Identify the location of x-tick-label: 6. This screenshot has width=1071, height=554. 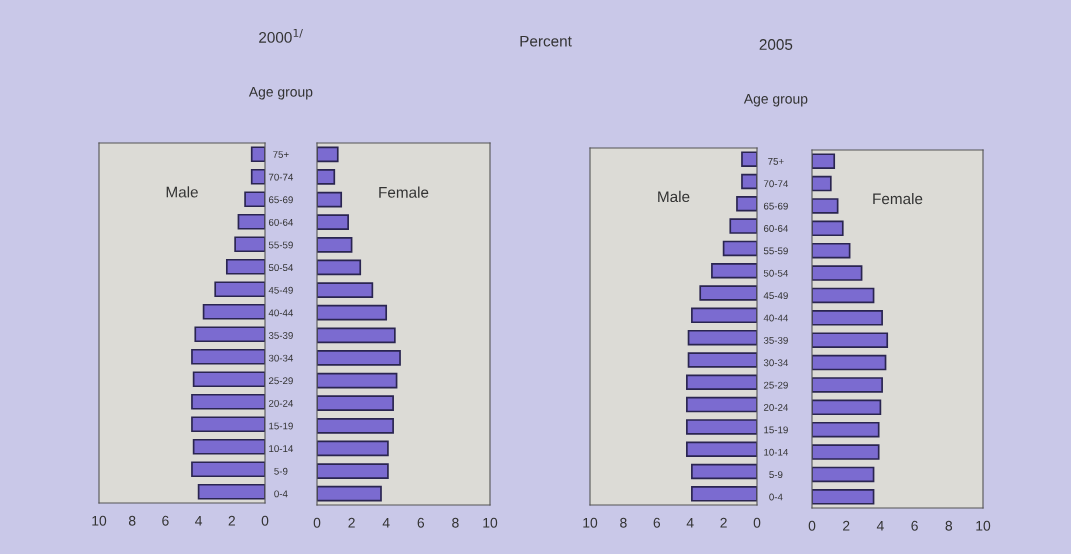
(421, 522).